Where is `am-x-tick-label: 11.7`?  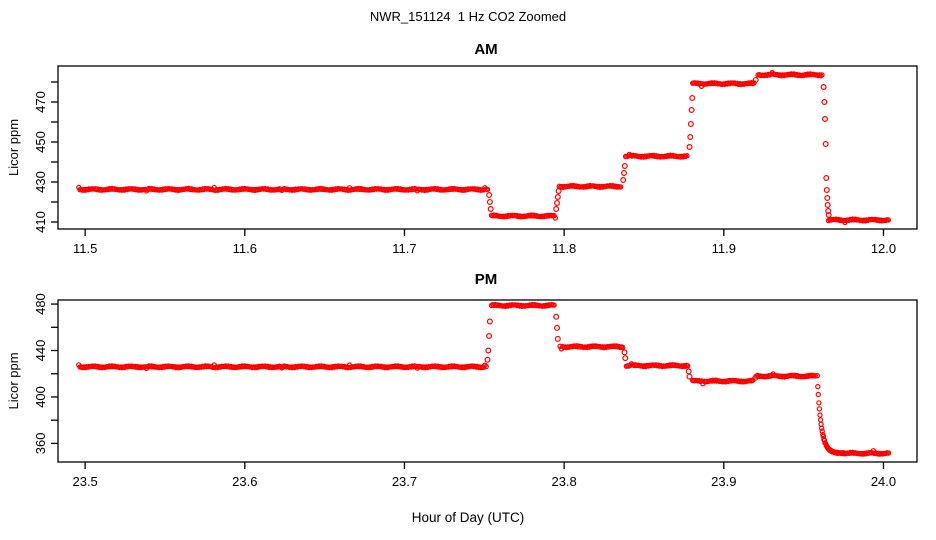 am-x-tick-label: 11.7 is located at coordinates (404, 248).